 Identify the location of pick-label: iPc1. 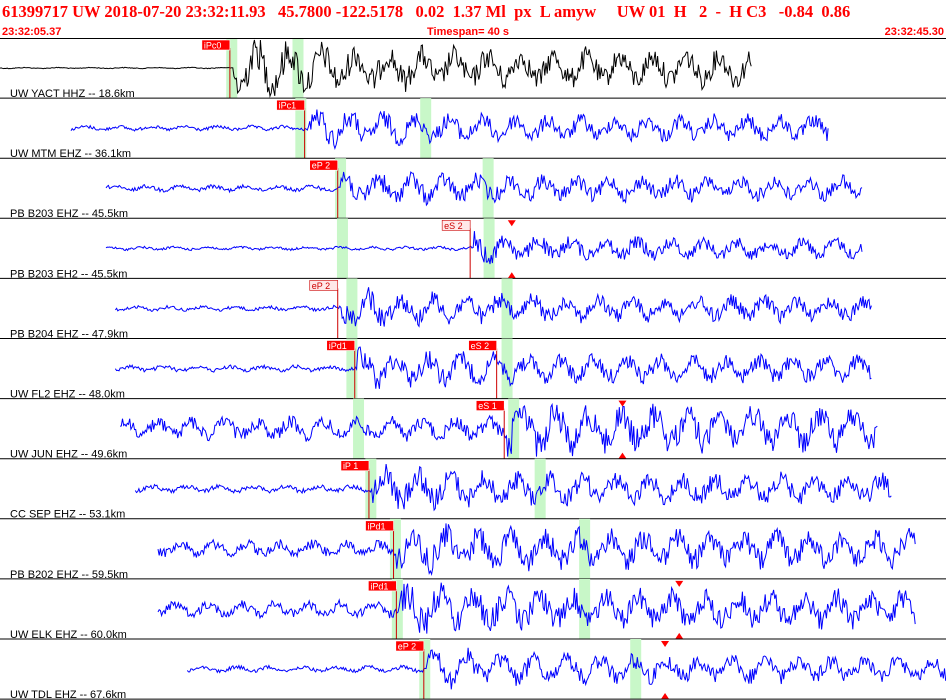
(288, 106).